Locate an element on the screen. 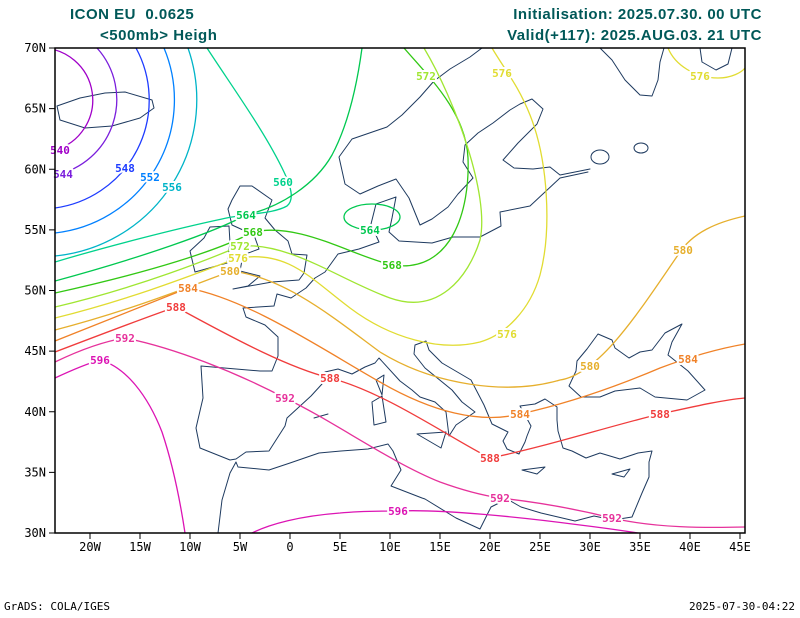 This screenshot has height=618, width=800. x-tick-label: 10E is located at coordinates (390, 547).